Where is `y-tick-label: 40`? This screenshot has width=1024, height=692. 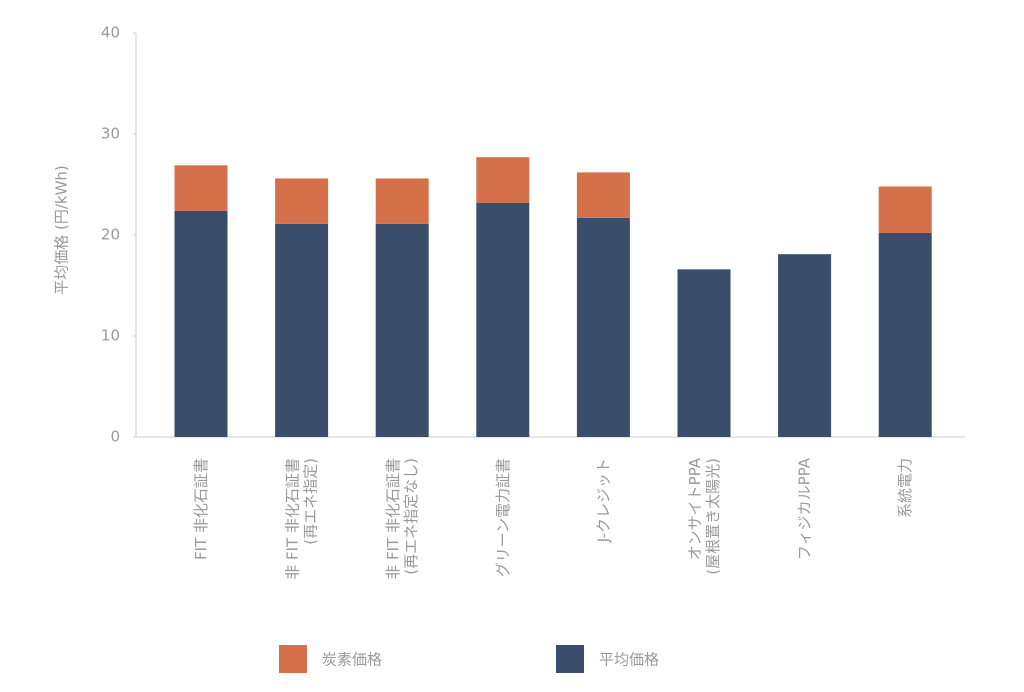 y-tick-label: 40 is located at coordinates (110, 33).